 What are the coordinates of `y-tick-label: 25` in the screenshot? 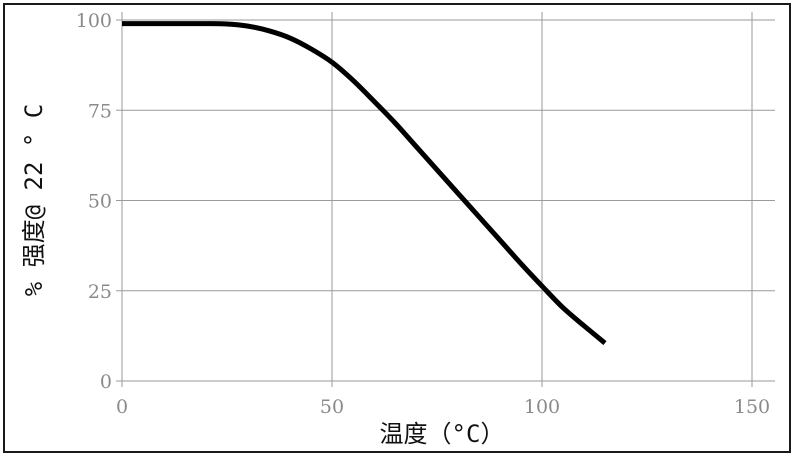 It's located at (100, 292).